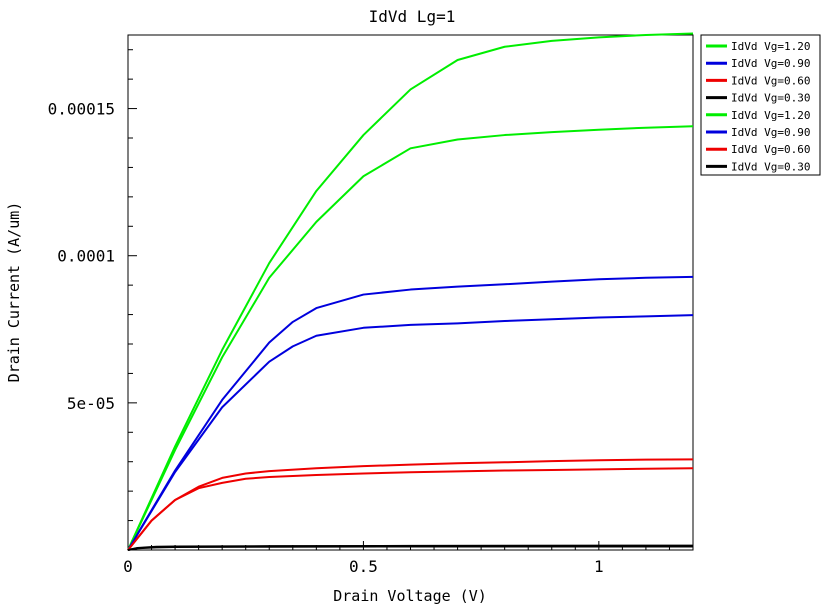  I want to click on legend-box, so click(760, 105).